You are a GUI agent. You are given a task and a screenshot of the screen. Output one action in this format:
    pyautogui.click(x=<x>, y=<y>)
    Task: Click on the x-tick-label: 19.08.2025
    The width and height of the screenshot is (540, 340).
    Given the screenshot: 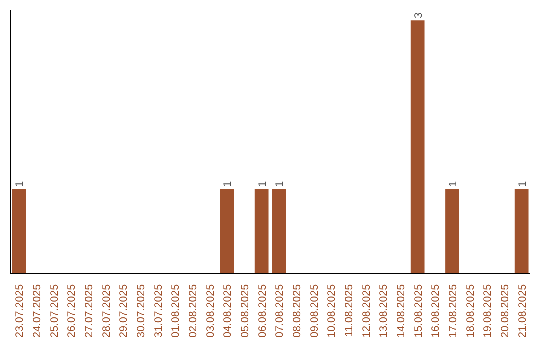 What is the action you would take?
    pyautogui.click(x=488, y=311)
    